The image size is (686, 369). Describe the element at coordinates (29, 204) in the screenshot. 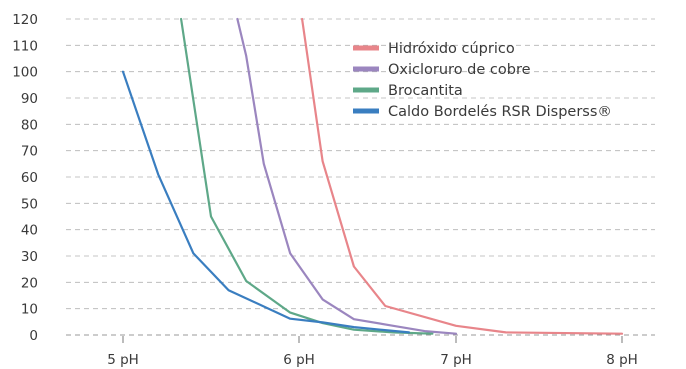

I see `y-tick-label: 50` at that location.